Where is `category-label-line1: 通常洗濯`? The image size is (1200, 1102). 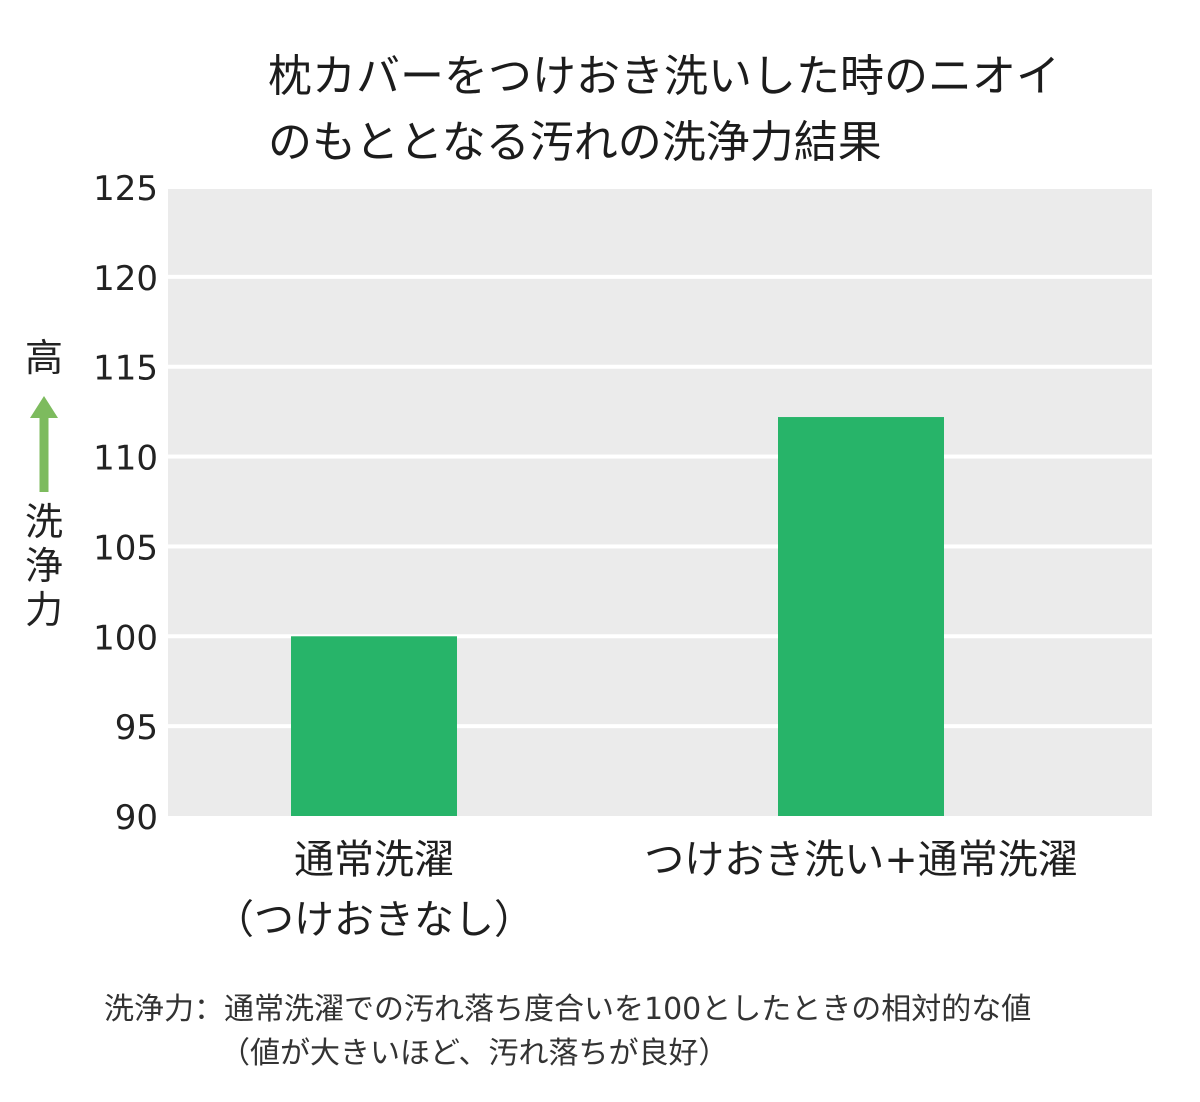 category-label-line1: 通常洗濯 is located at coordinates (374, 860).